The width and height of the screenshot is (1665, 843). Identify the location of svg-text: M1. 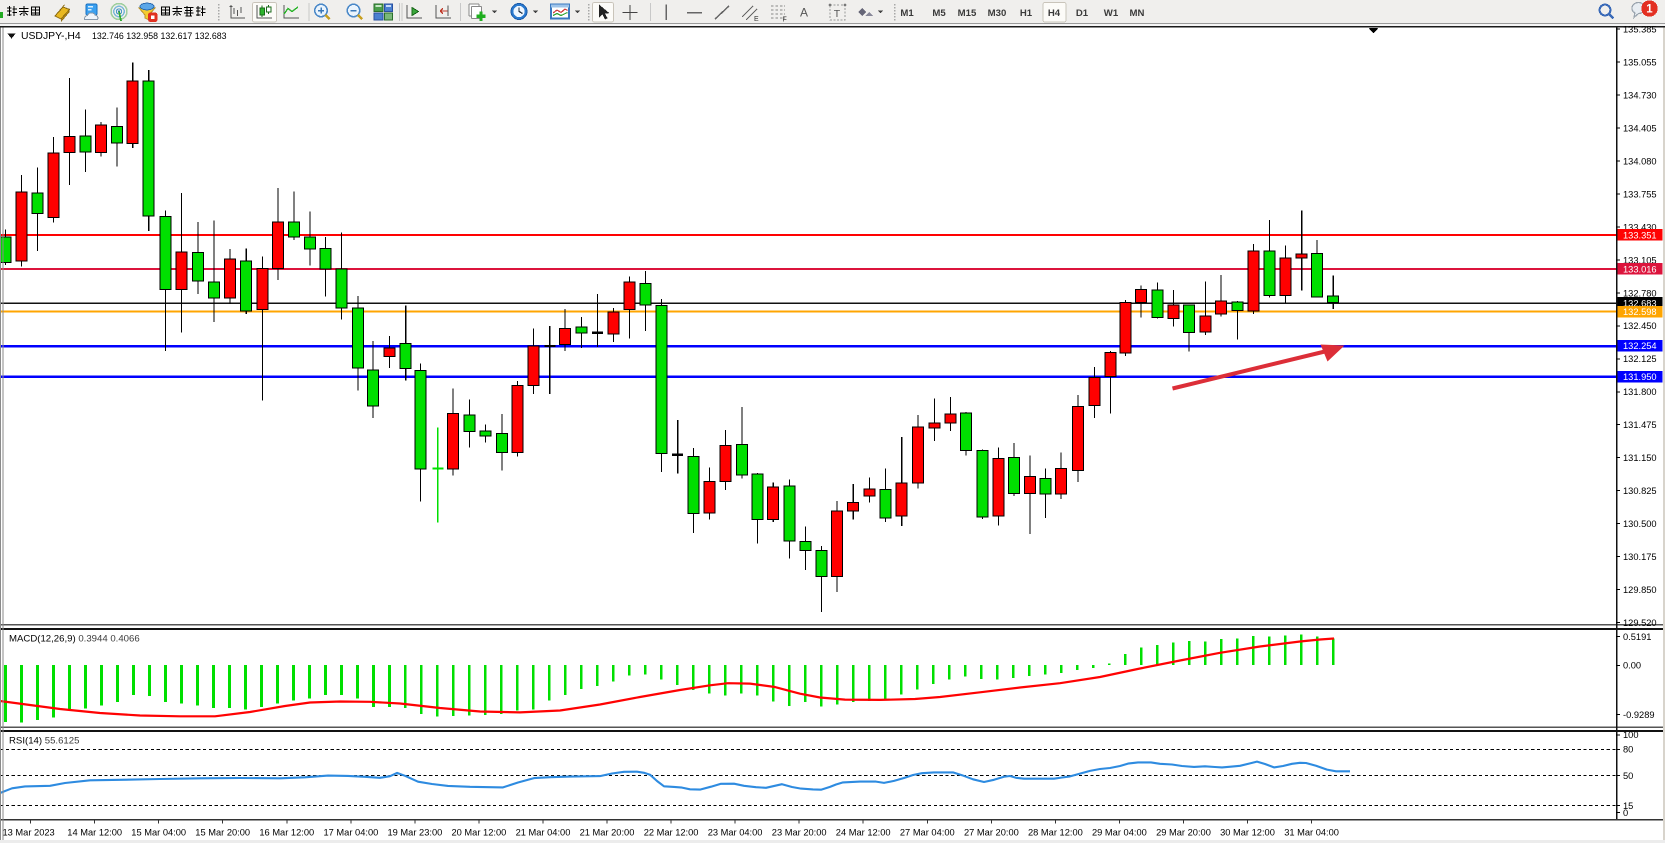
(907, 13).